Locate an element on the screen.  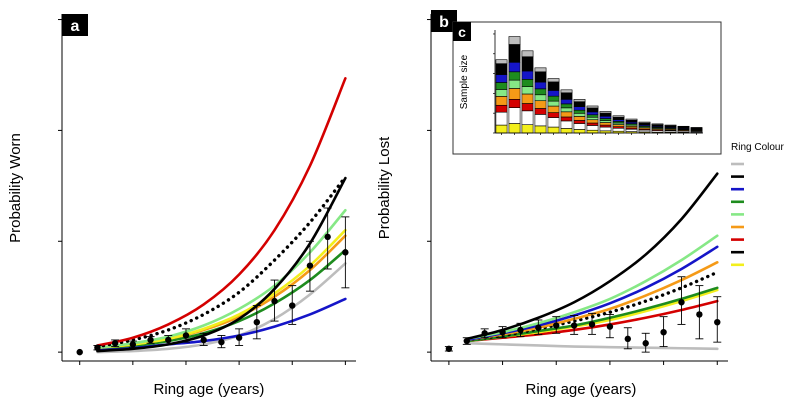
series-line-barcode is located at coordinates (592, 346).